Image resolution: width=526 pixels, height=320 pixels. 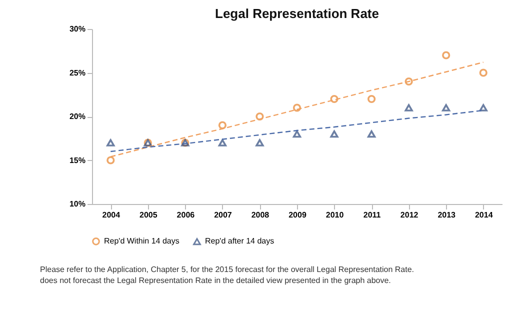 What do you see at coordinates (260, 215) in the screenshot?
I see `x-tick-label: 2008` at bounding box center [260, 215].